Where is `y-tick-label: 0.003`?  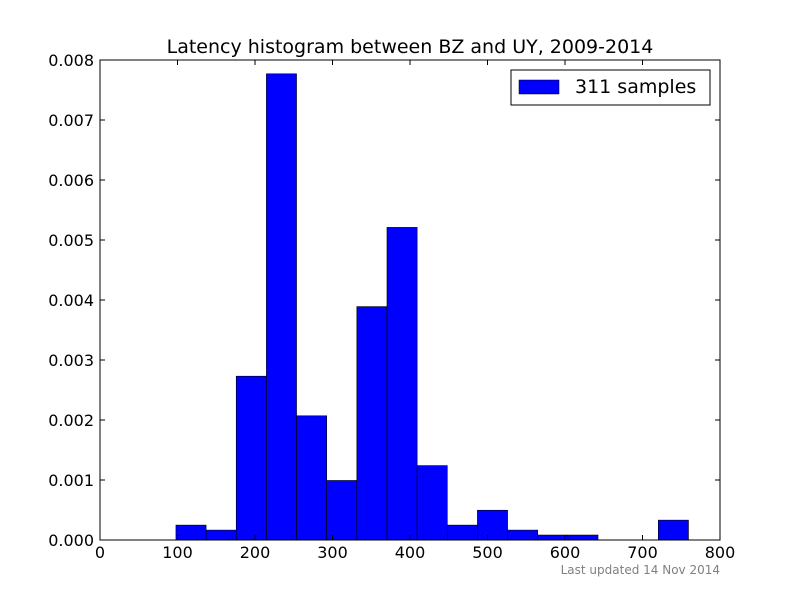
y-tick-label: 0.003 is located at coordinates (71, 360).